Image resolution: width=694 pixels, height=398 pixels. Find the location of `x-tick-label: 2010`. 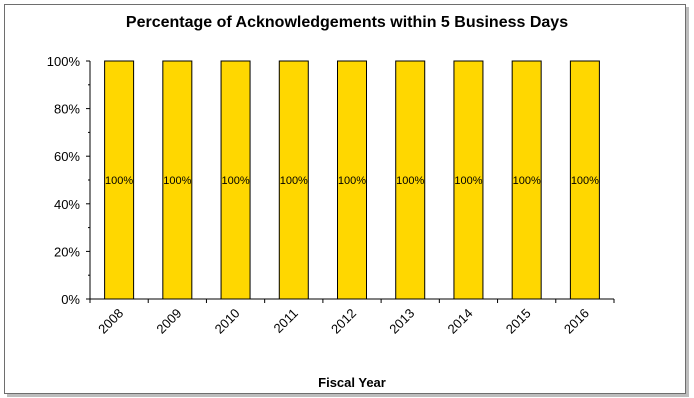

x-tick-label: 2010 is located at coordinates (227, 321).